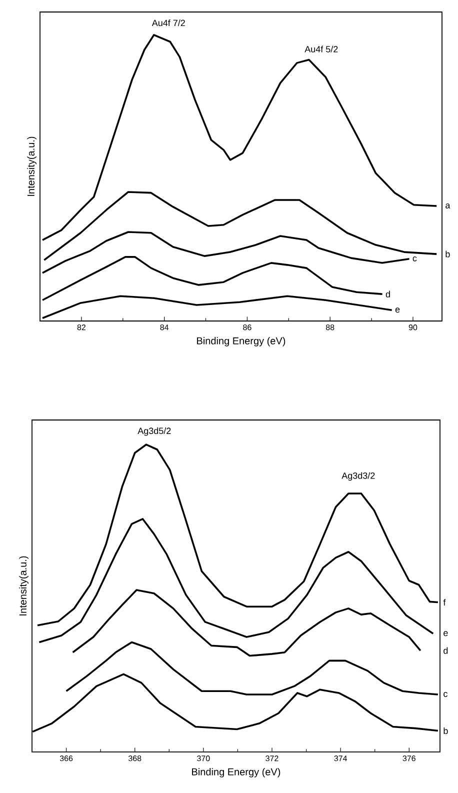 The width and height of the screenshot is (458, 793). What do you see at coordinates (168, 23) in the screenshot?
I see `text: Au4f 7/2` at bounding box center [168, 23].